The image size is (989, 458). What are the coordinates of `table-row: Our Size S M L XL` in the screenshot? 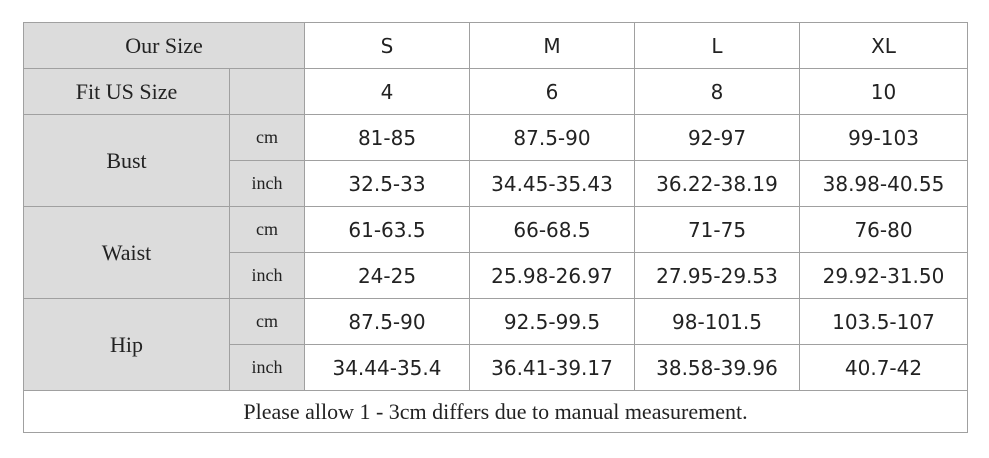 It's located at (495, 45).